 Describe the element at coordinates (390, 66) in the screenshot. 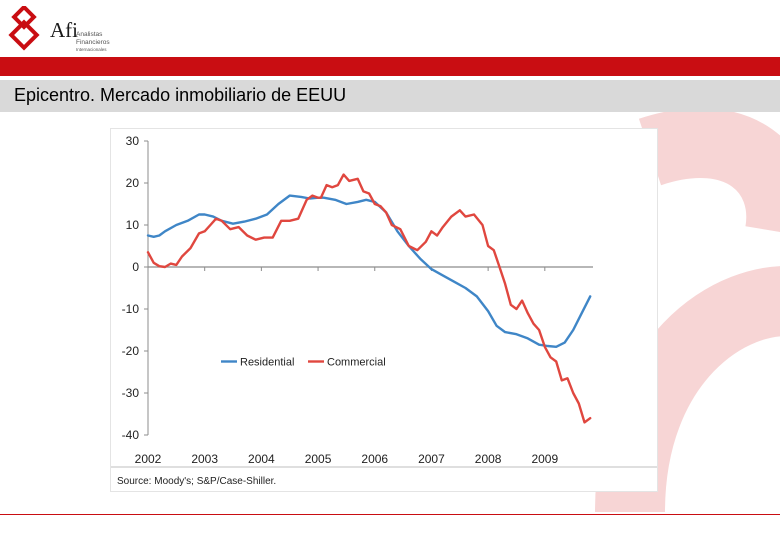

I see `header-red-band` at that location.